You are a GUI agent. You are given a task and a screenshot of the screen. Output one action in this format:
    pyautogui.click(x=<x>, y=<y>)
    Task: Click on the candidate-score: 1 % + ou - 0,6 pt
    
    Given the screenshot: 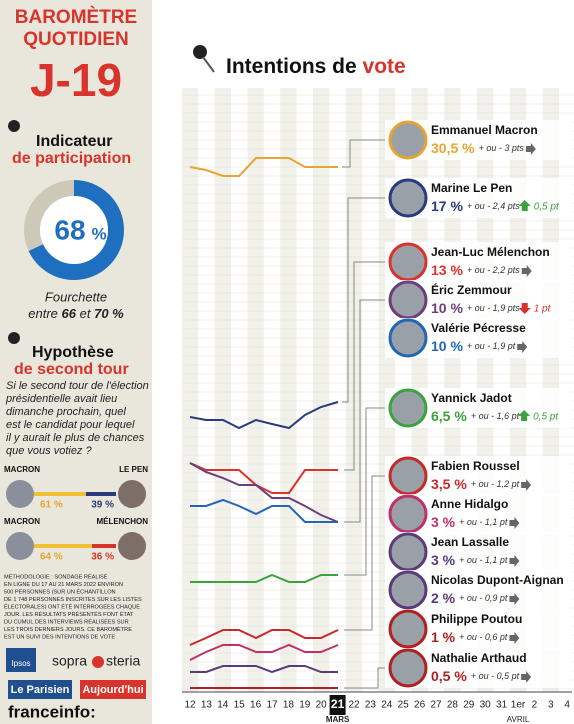 What is the action you would take?
    pyautogui.click(x=469, y=637)
    